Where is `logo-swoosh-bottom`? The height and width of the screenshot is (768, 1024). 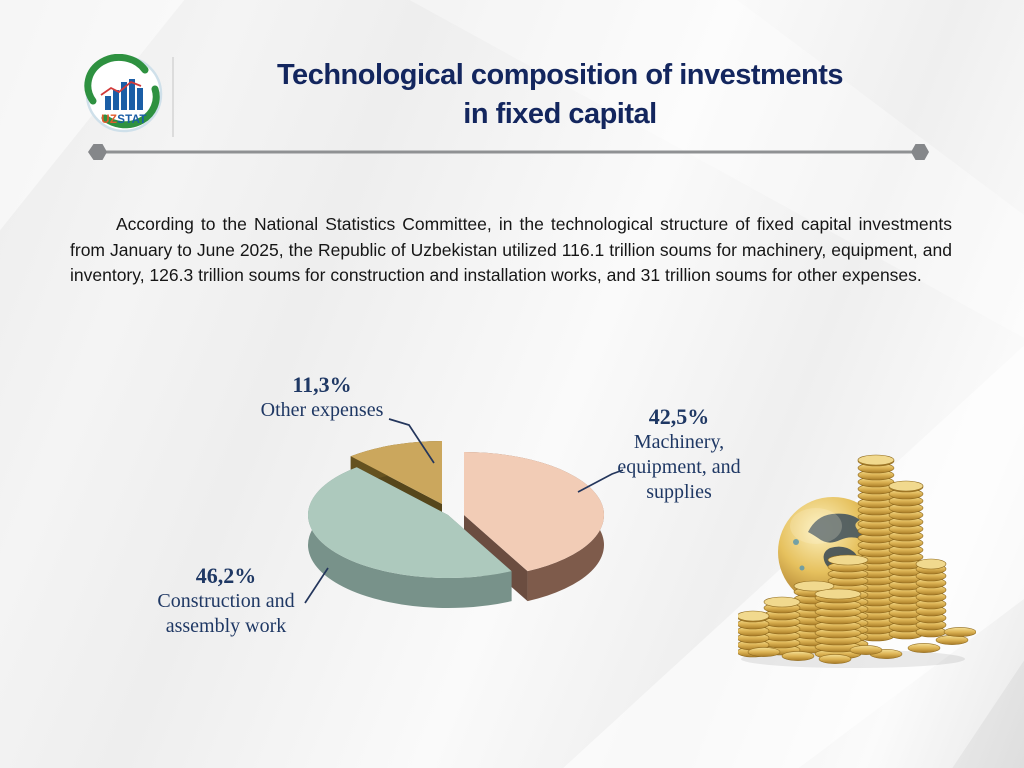
logo-swoosh-bottom is located at coordinates (130, 107).